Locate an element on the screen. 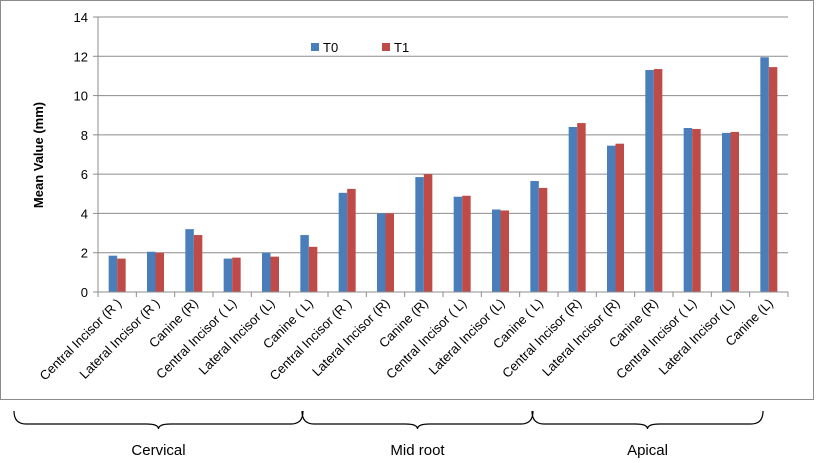 This screenshot has height=463, width=816. y-tick-label: 14 is located at coordinates (81, 17).